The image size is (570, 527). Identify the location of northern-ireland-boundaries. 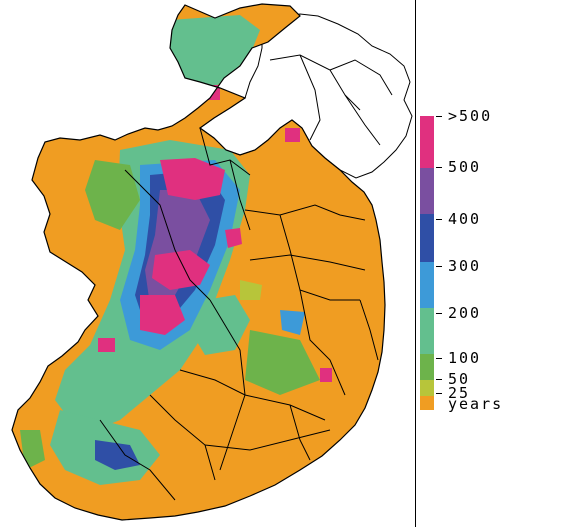
(331, 100).